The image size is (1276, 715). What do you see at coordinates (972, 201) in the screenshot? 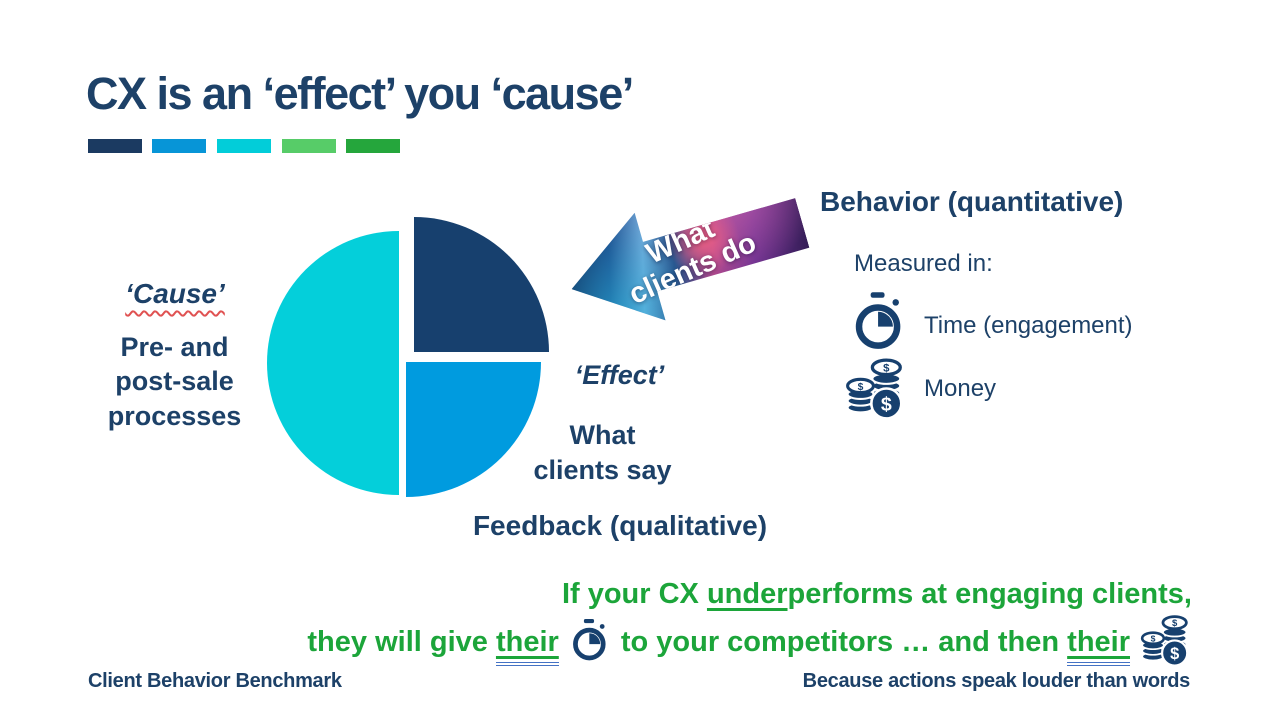
I see `behavior-heading: Behavior (quantitative)` at bounding box center [972, 201].